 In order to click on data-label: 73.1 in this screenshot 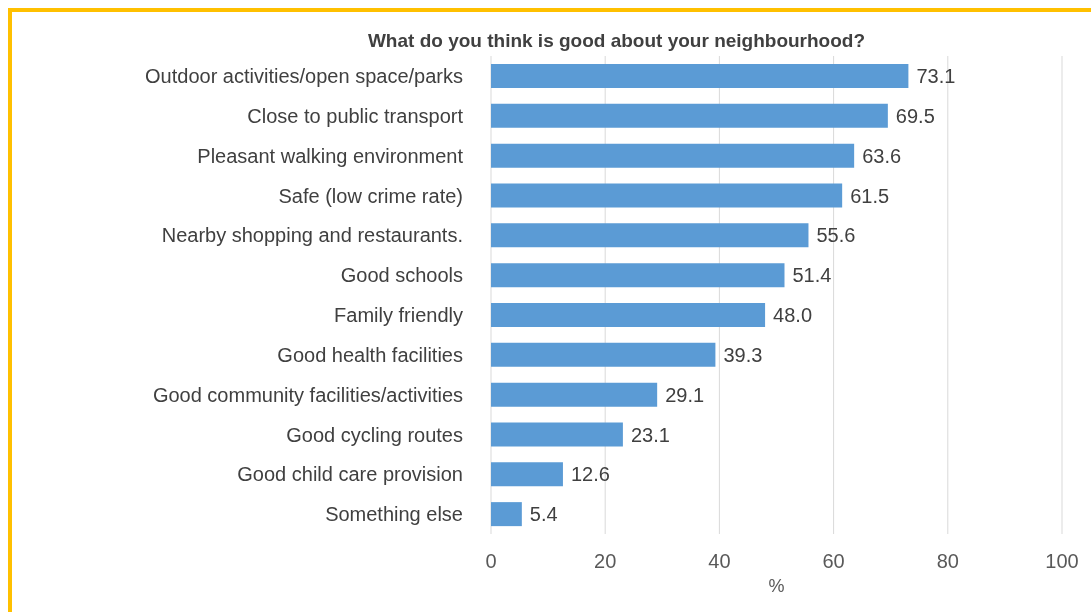, I will do `click(936, 76)`.